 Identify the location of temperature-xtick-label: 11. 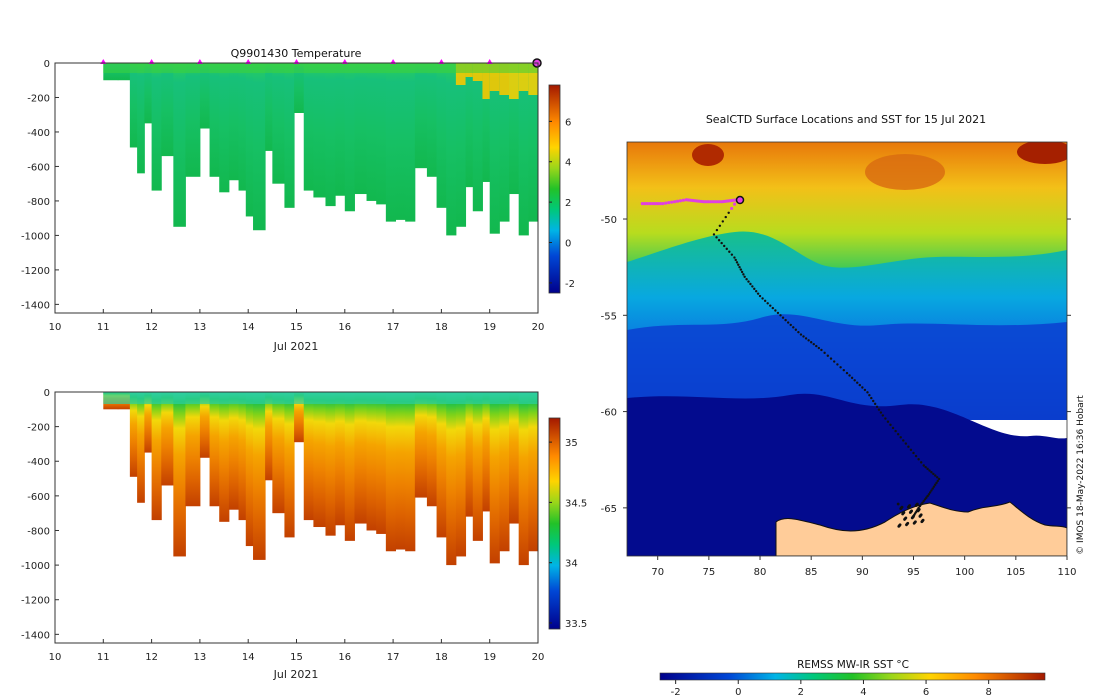
(103, 327).